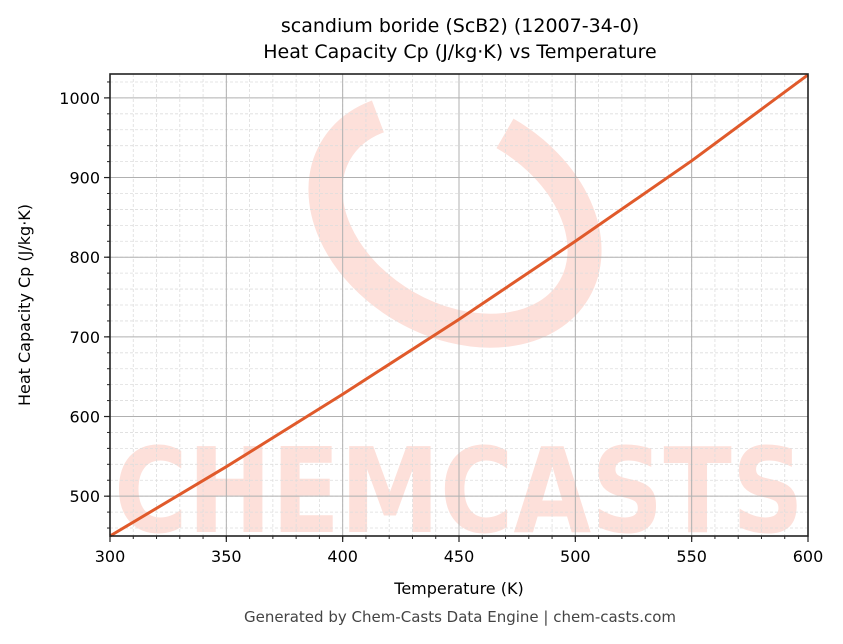  Describe the element at coordinates (691, 556) in the screenshot. I see `svg-text: 550` at that location.